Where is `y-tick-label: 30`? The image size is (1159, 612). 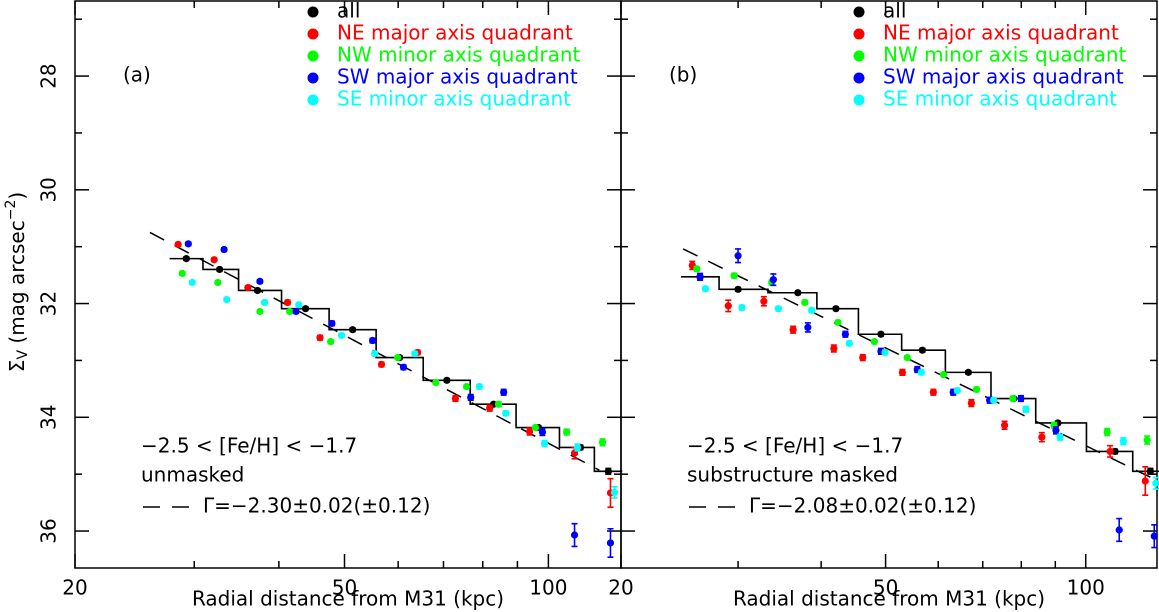
y-tick-label: 30 is located at coordinates (49, 189).